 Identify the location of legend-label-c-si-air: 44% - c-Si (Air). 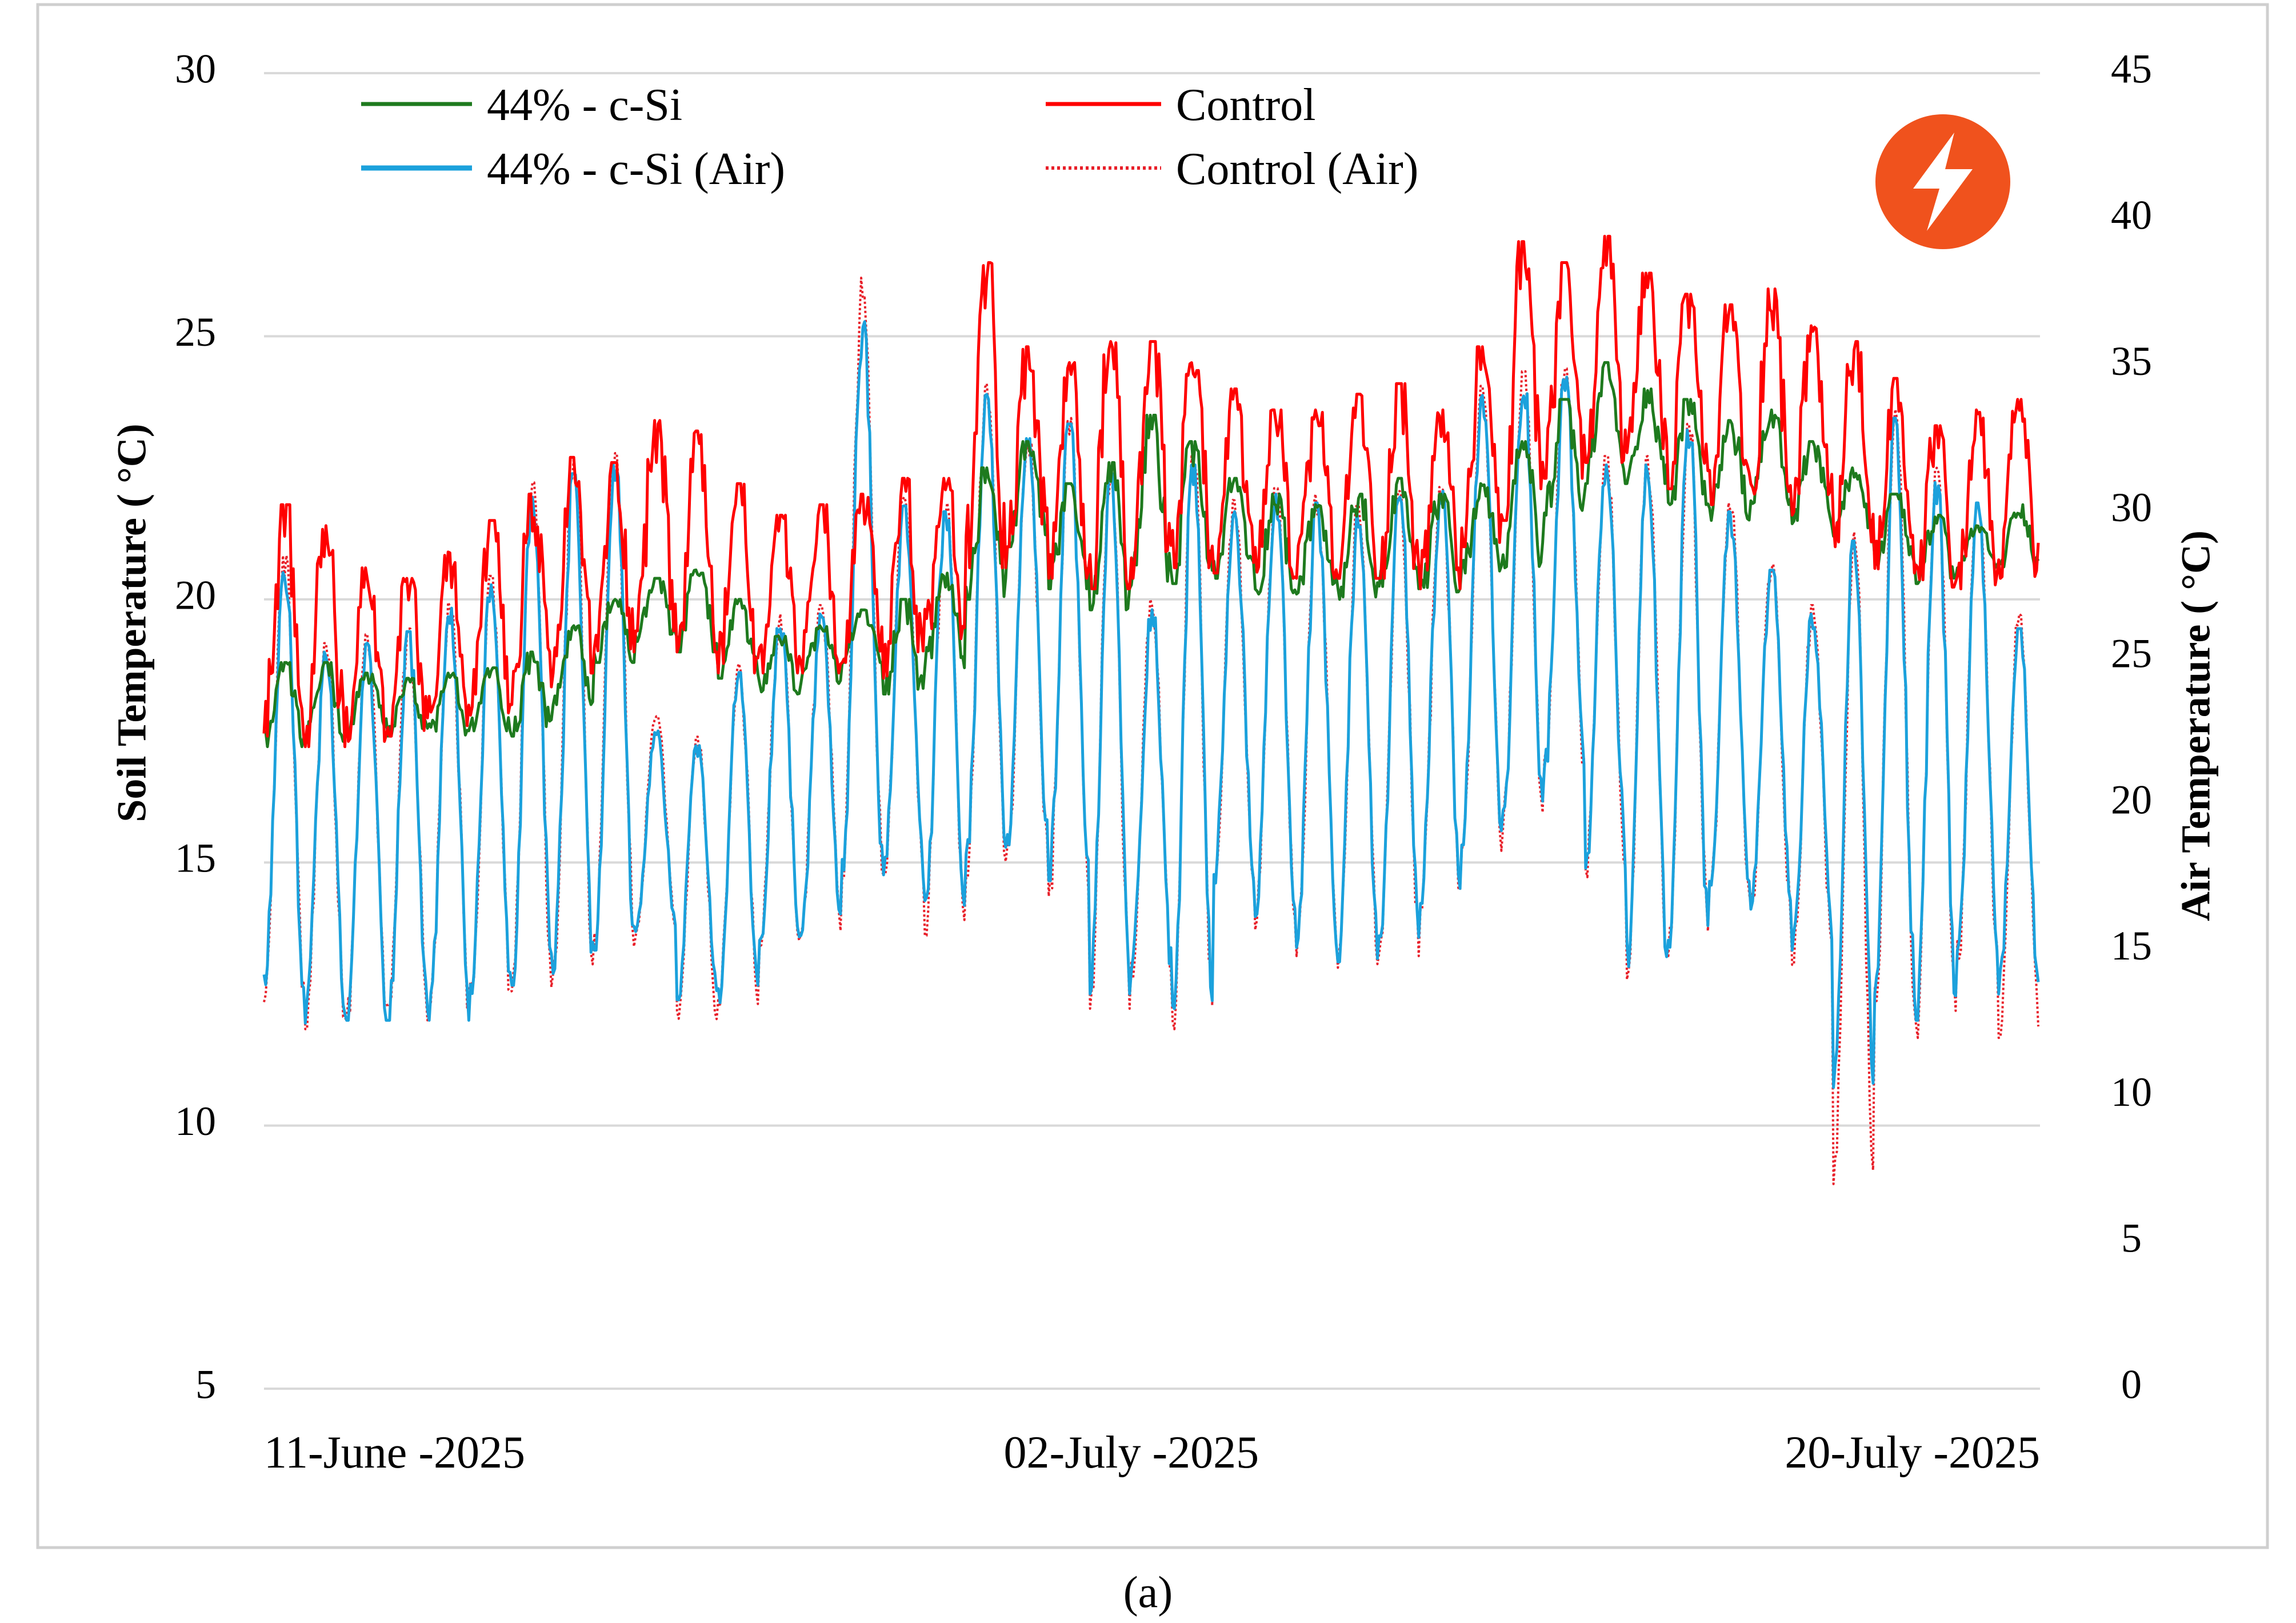
(636, 169).